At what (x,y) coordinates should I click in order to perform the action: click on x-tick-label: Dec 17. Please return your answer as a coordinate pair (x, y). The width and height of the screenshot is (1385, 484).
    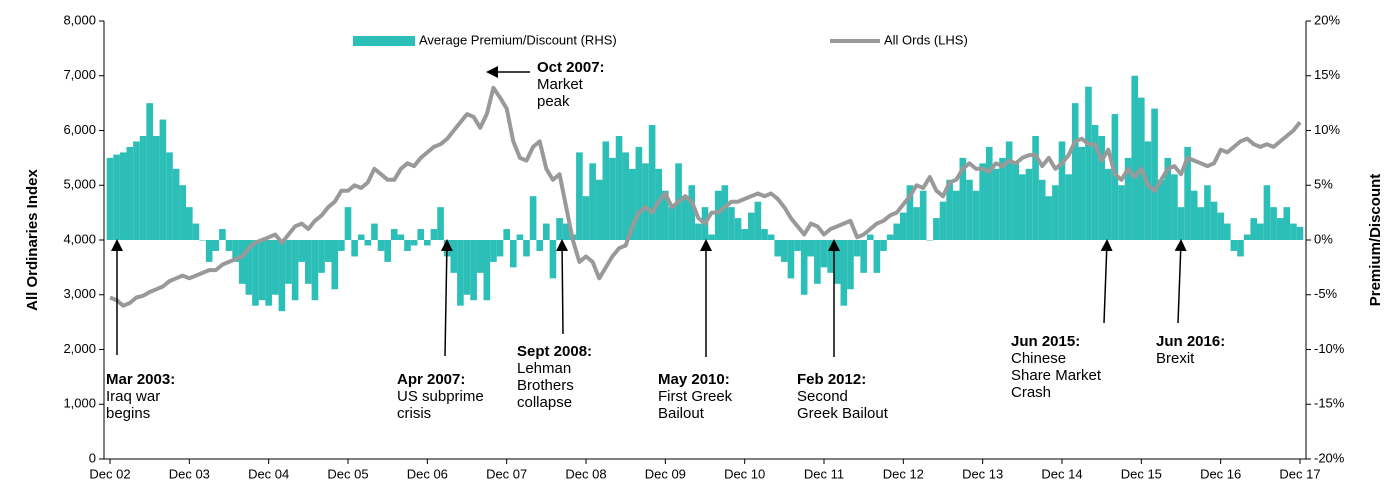
    Looking at the image, I should click on (1299, 473).